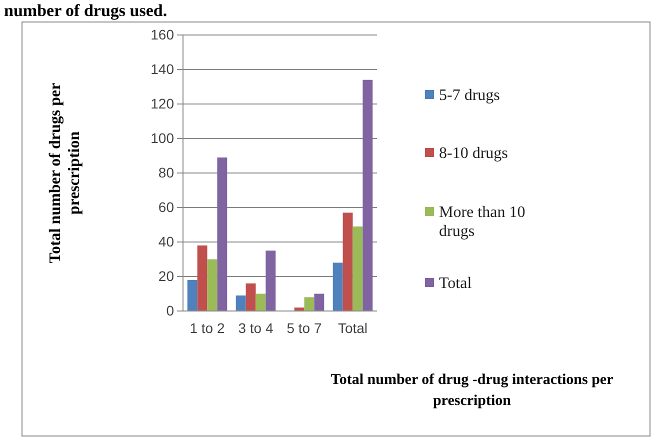  I want to click on y-tick-label: 20, so click(166, 276).